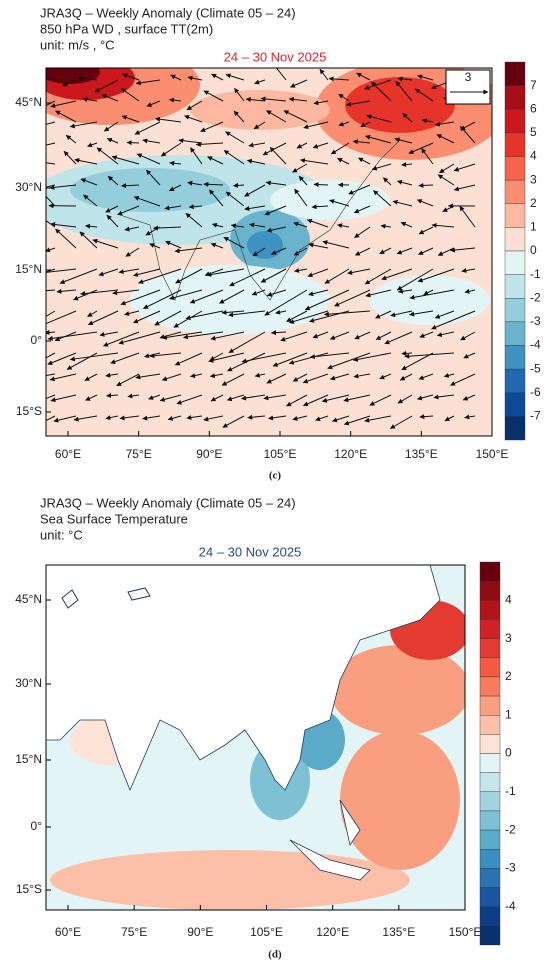 The width and height of the screenshot is (550, 970). I want to click on colorbar-label: -7, so click(535, 416).